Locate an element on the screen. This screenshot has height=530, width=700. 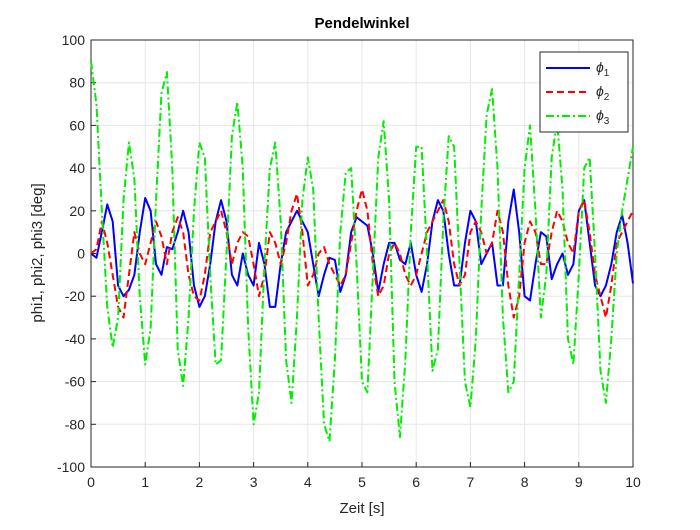
x-tick-label: 4 is located at coordinates (308, 482).